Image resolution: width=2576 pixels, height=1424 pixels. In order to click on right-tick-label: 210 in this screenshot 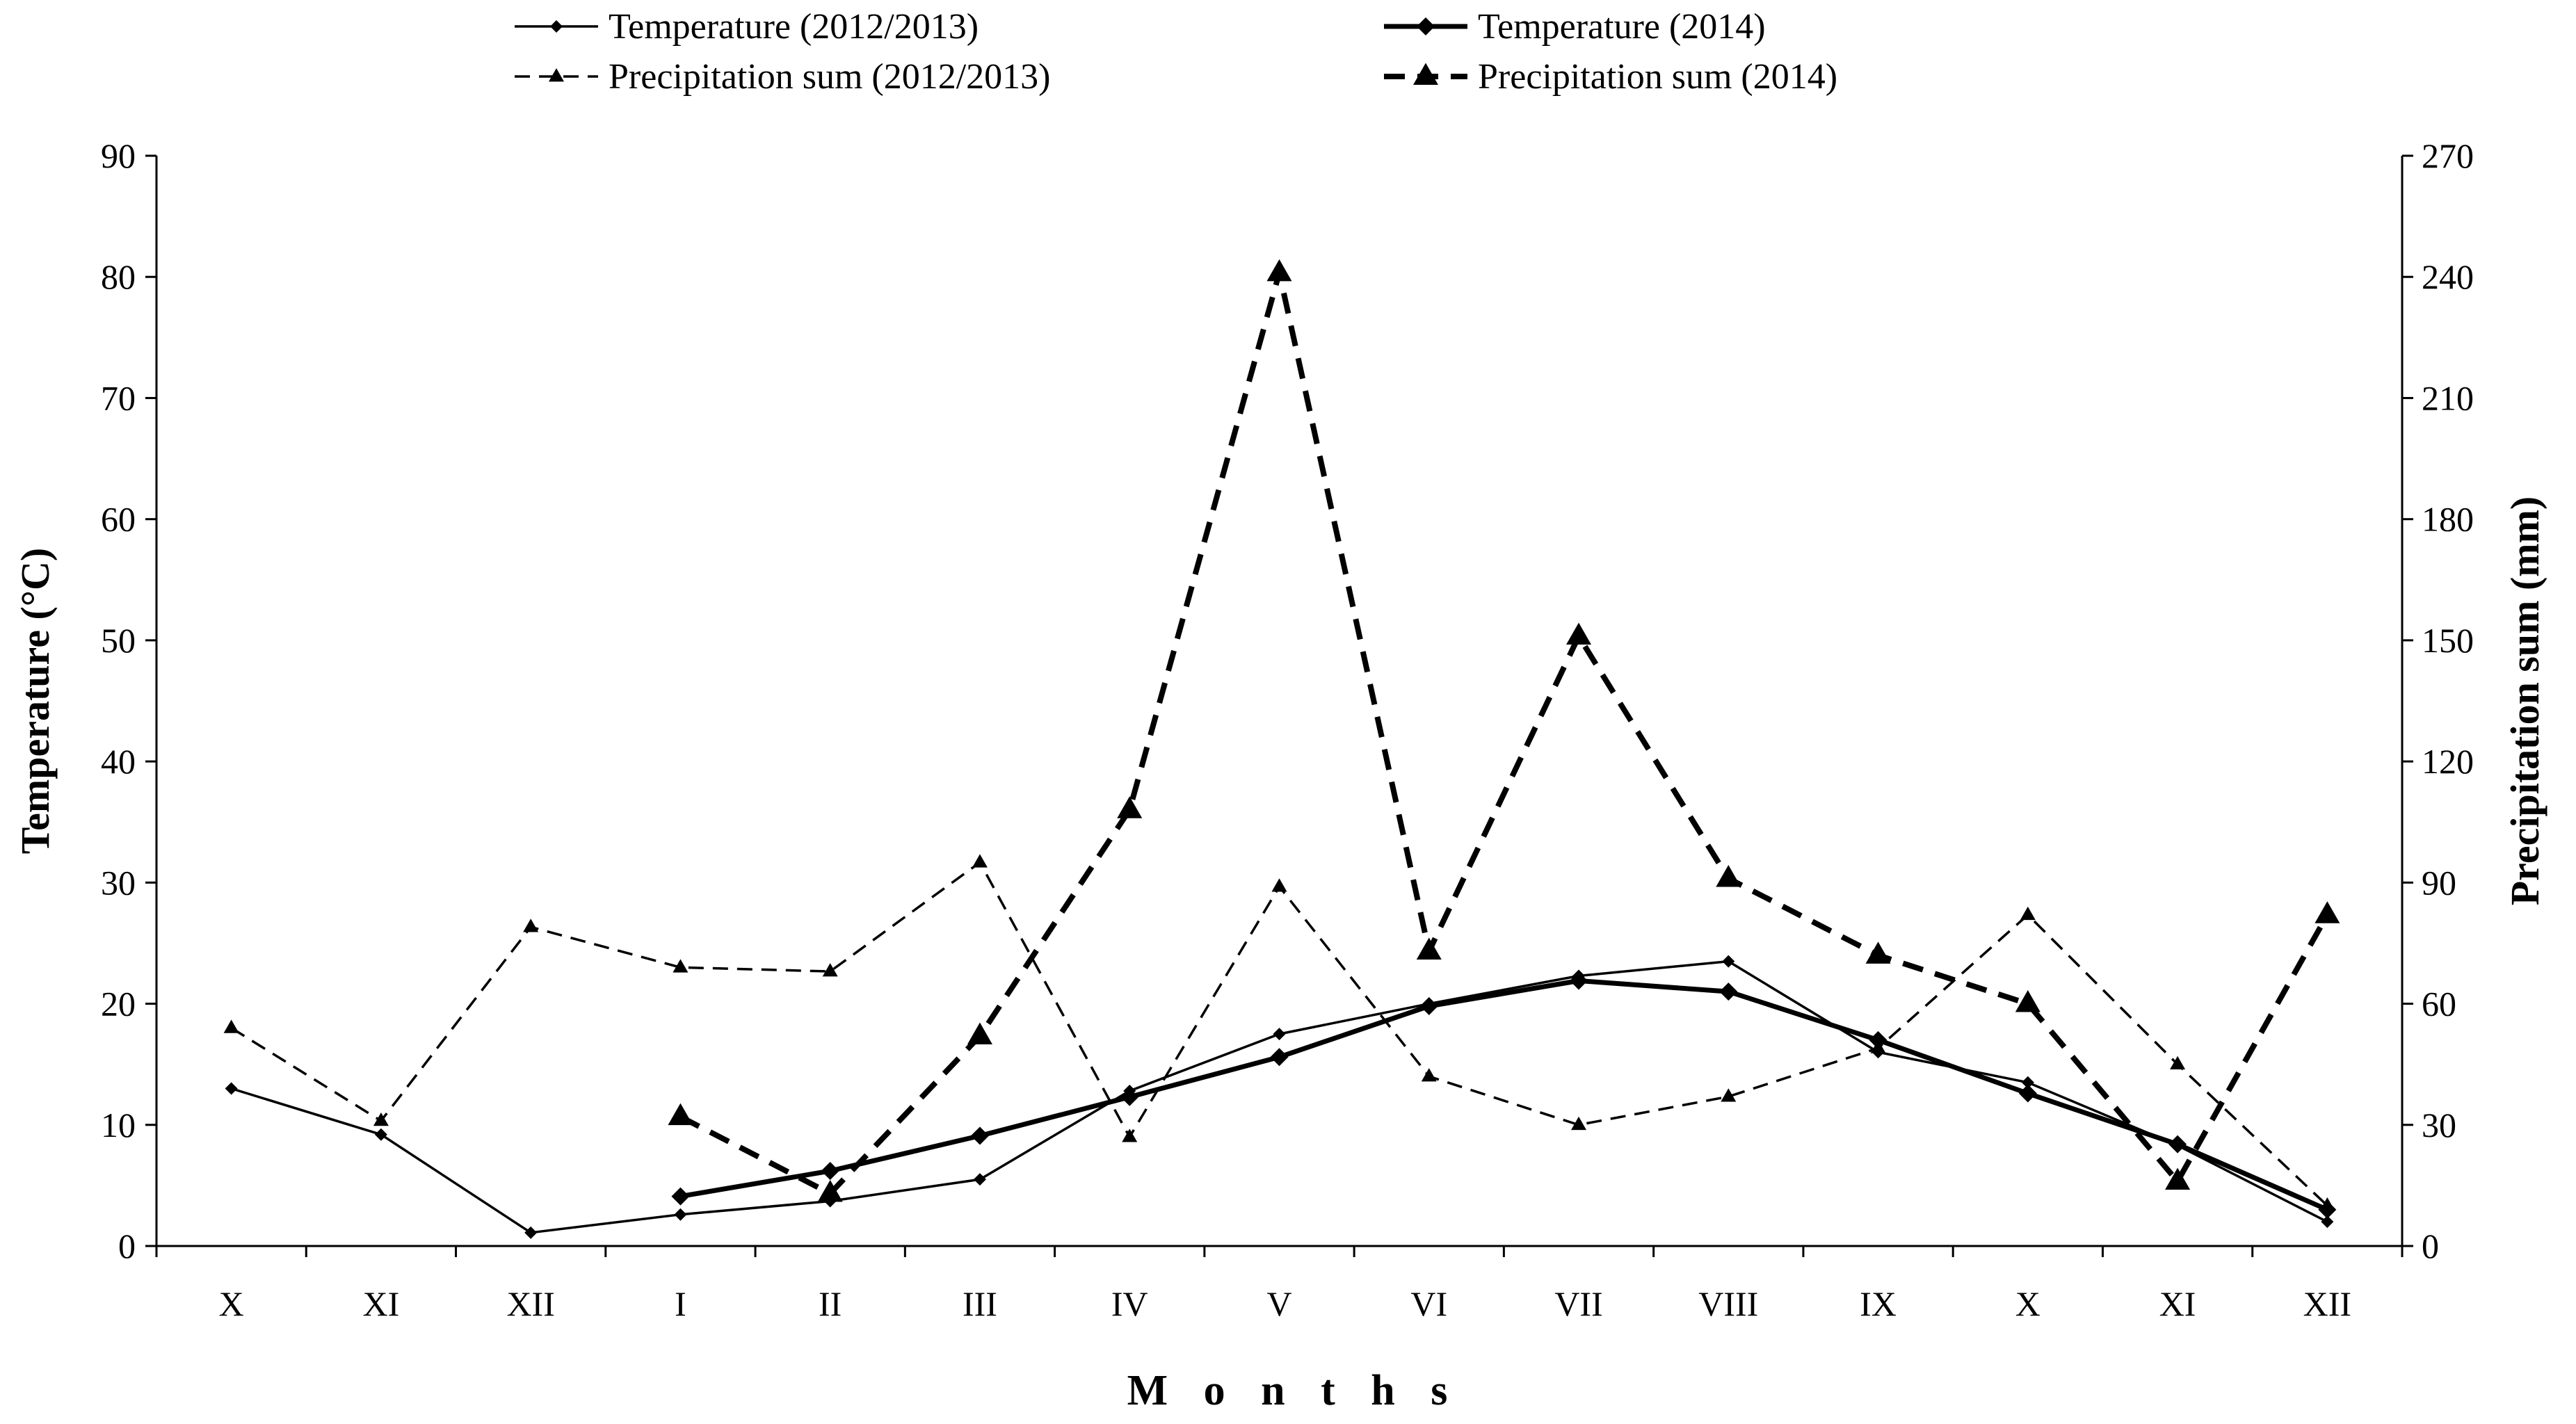, I will do `click(2448, 397)`.